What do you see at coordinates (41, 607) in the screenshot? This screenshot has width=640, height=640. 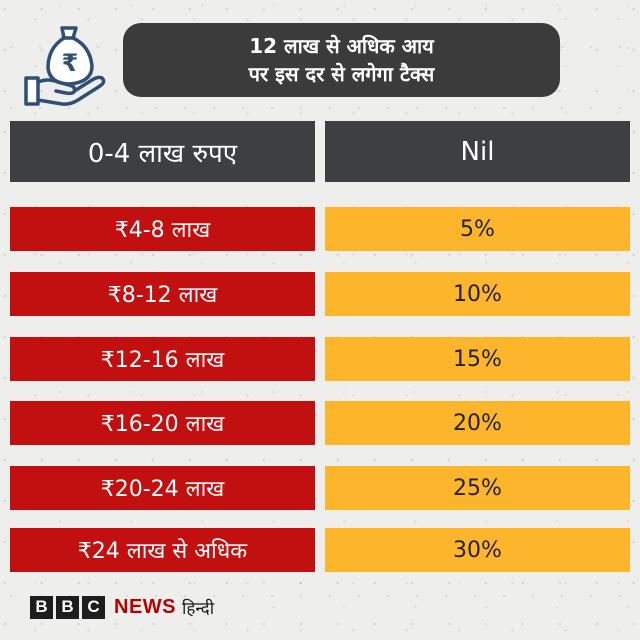 I see `bbc-letter-b1: B` at bounding box center [41, 607].